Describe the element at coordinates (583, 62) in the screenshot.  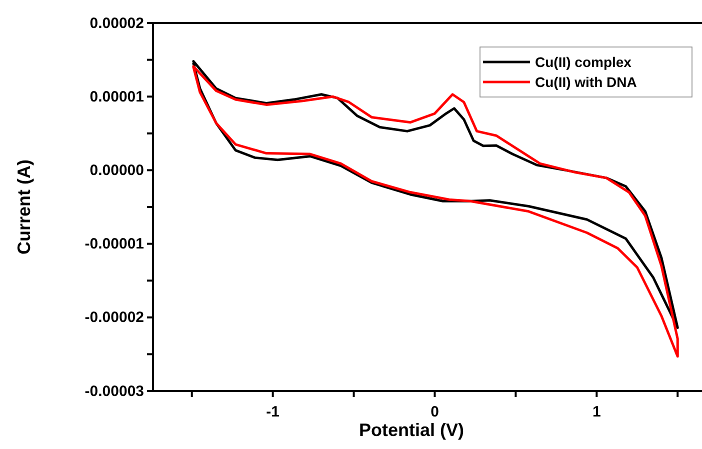
I see `legend-label: Cu(II) complex` at that location.